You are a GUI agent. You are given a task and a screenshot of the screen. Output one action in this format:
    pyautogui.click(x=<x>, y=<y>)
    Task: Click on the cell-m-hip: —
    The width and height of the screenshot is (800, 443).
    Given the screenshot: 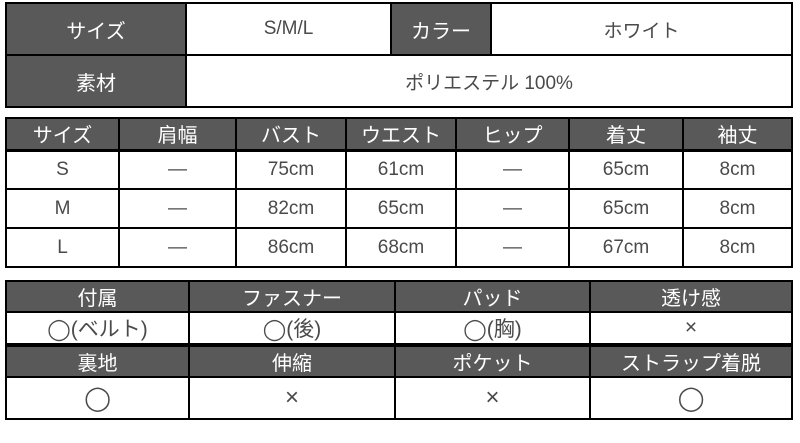 What is the action you would take?
    pyautogui.click(x=512, y=208)
    